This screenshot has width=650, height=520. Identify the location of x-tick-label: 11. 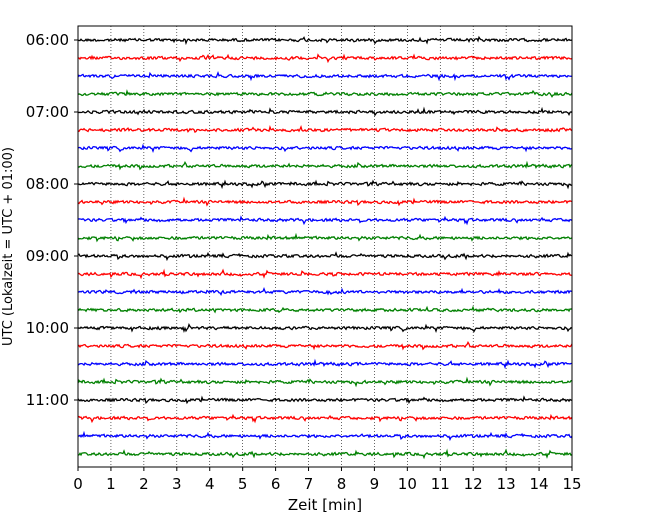
(440, 484).